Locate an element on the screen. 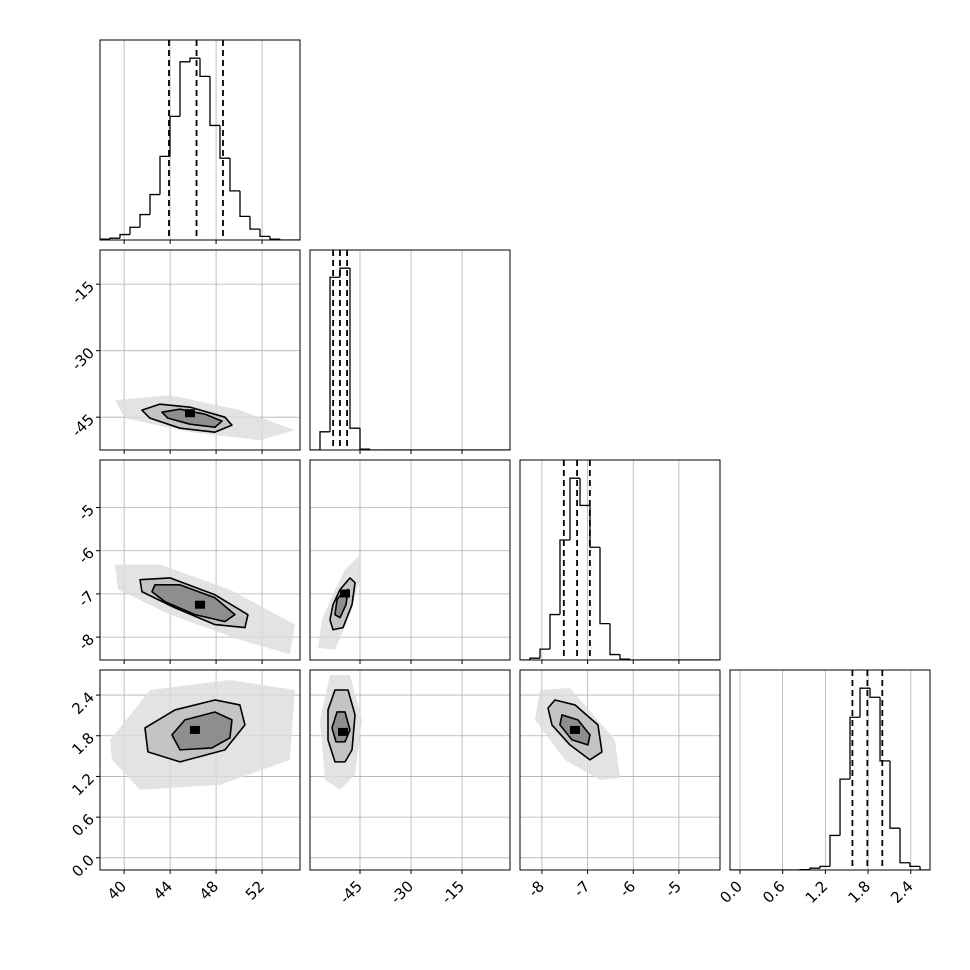 This screenshot has width=970, height=970. y-tick-label: -5 is located at coordinates (86, 512).